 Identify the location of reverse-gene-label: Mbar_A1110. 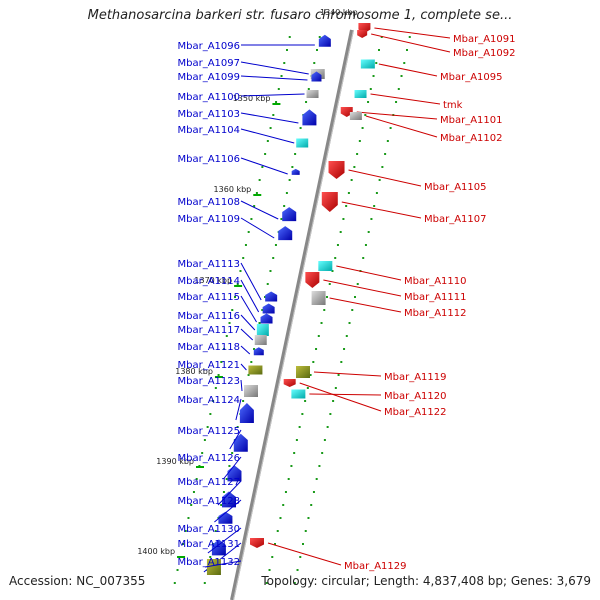
(435, 281).